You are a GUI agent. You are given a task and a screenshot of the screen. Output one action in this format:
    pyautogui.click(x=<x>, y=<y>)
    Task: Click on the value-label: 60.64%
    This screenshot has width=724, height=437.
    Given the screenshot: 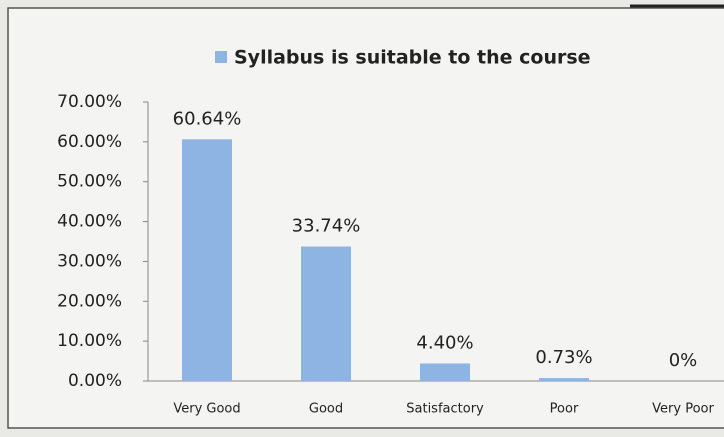 What is the action you would take?
    pyautogui.click(x=207, y=118)
    